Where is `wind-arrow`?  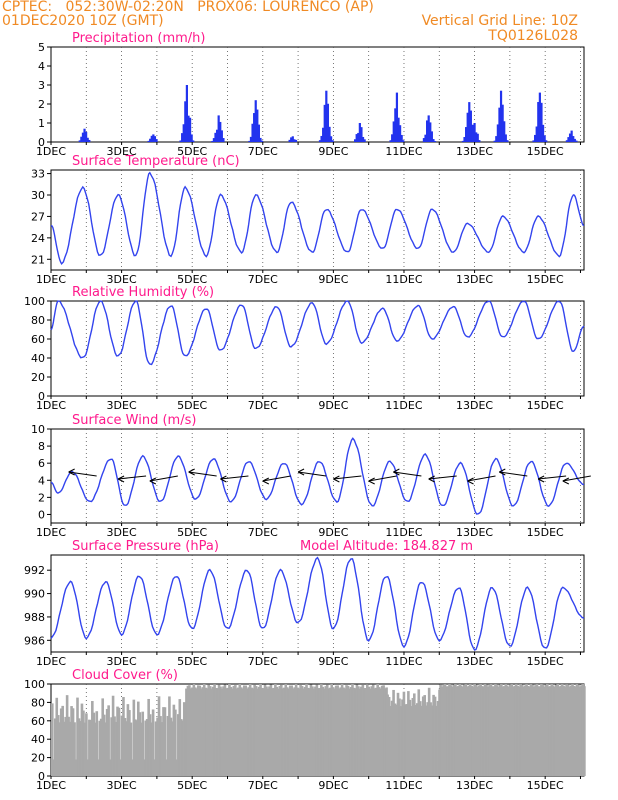
wind-arrow is located at coordinates (202, 474).